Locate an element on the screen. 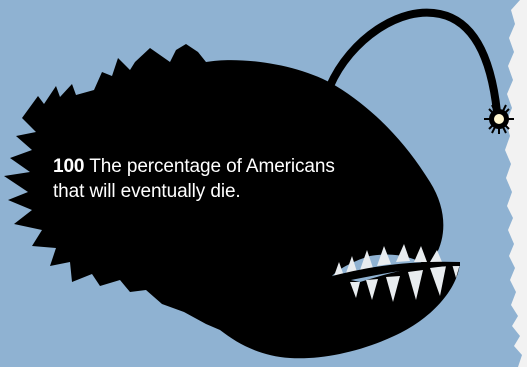  anglerfish-lure-stalk is located at coordinates (413, 62).